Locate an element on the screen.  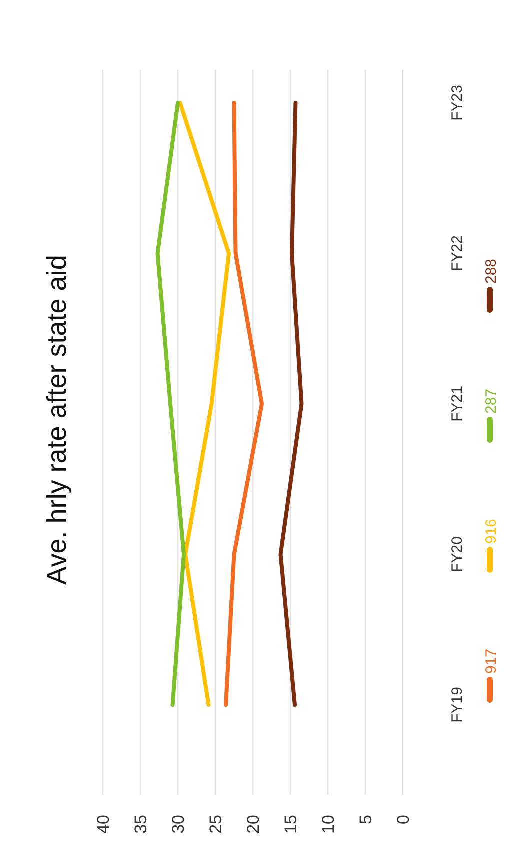
x-tick-label: 20 is located at coordinates (253, 824).